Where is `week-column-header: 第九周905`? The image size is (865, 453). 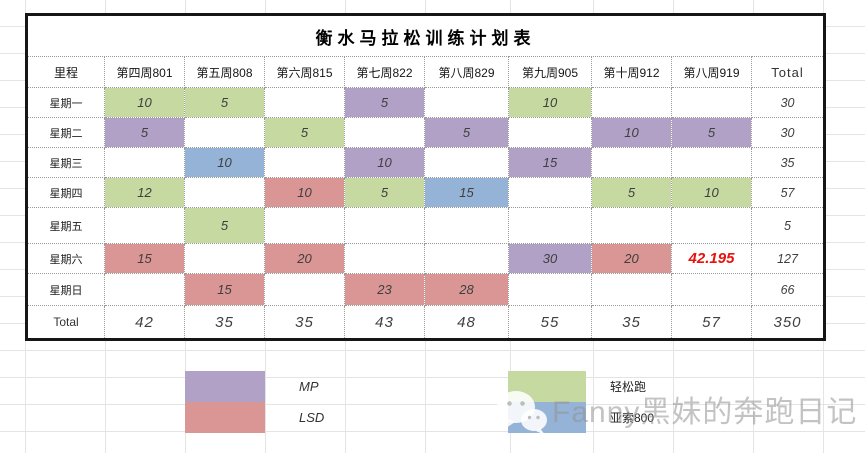
week-column-header: 第九周905 is located at coordinates (550, 72).